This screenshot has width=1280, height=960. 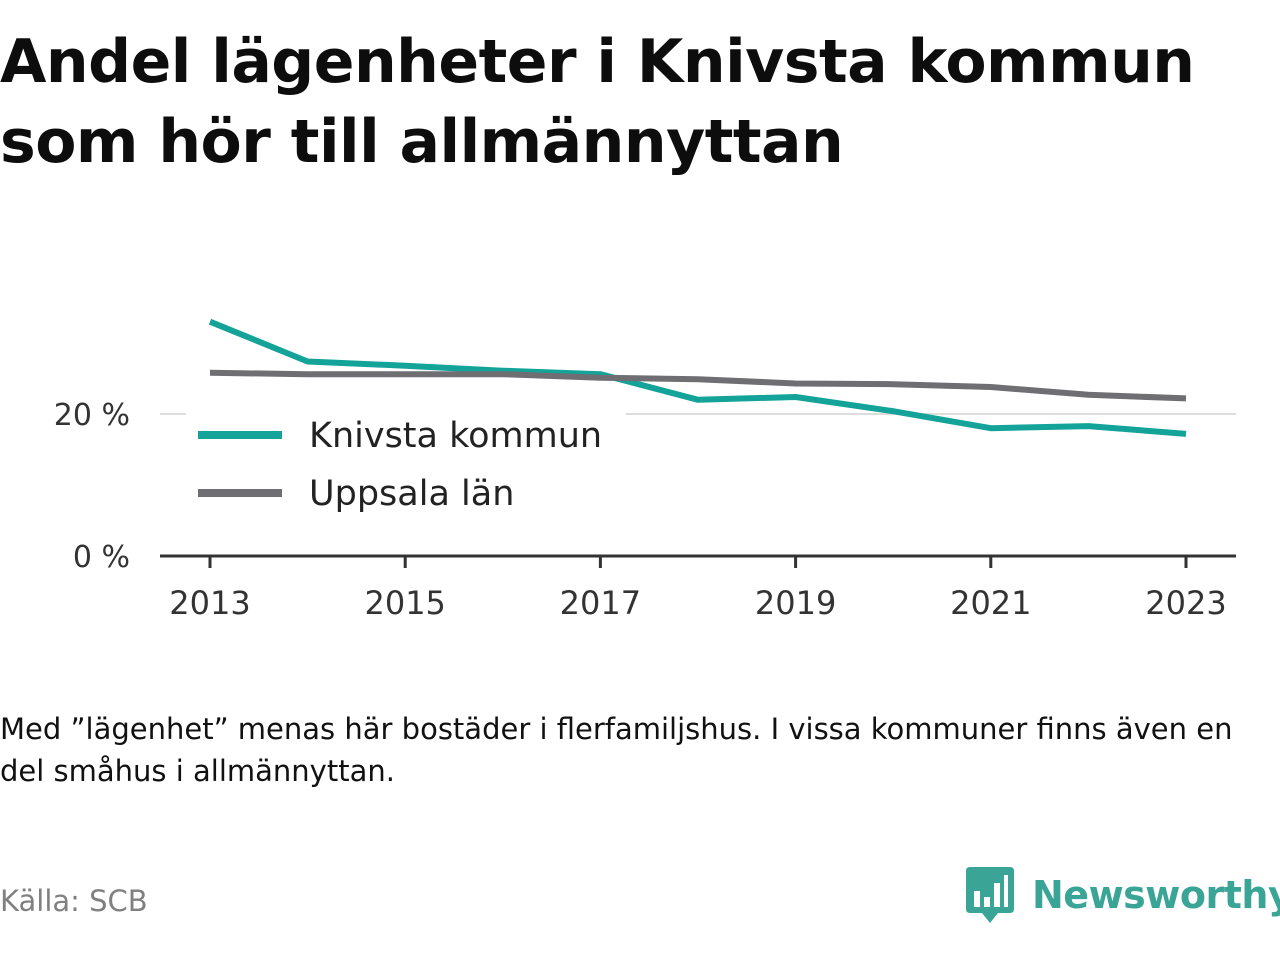 What do you see at coordinates (92, 486) in the screenshot?
I see `y-axis-ticks: 0 % 20 %` at bounding box center [92, 486].